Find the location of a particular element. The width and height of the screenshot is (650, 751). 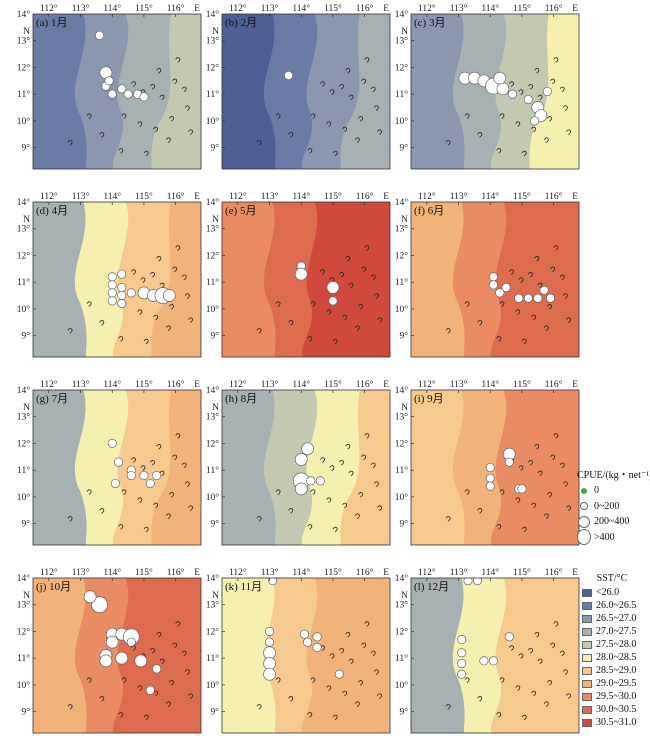

y-tick-label: 9° is located at coordinates (403, 712).